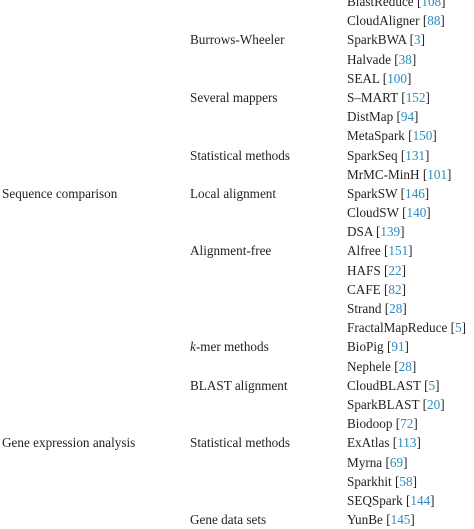  I want to click on reference-link: 69, so click(396, 462).